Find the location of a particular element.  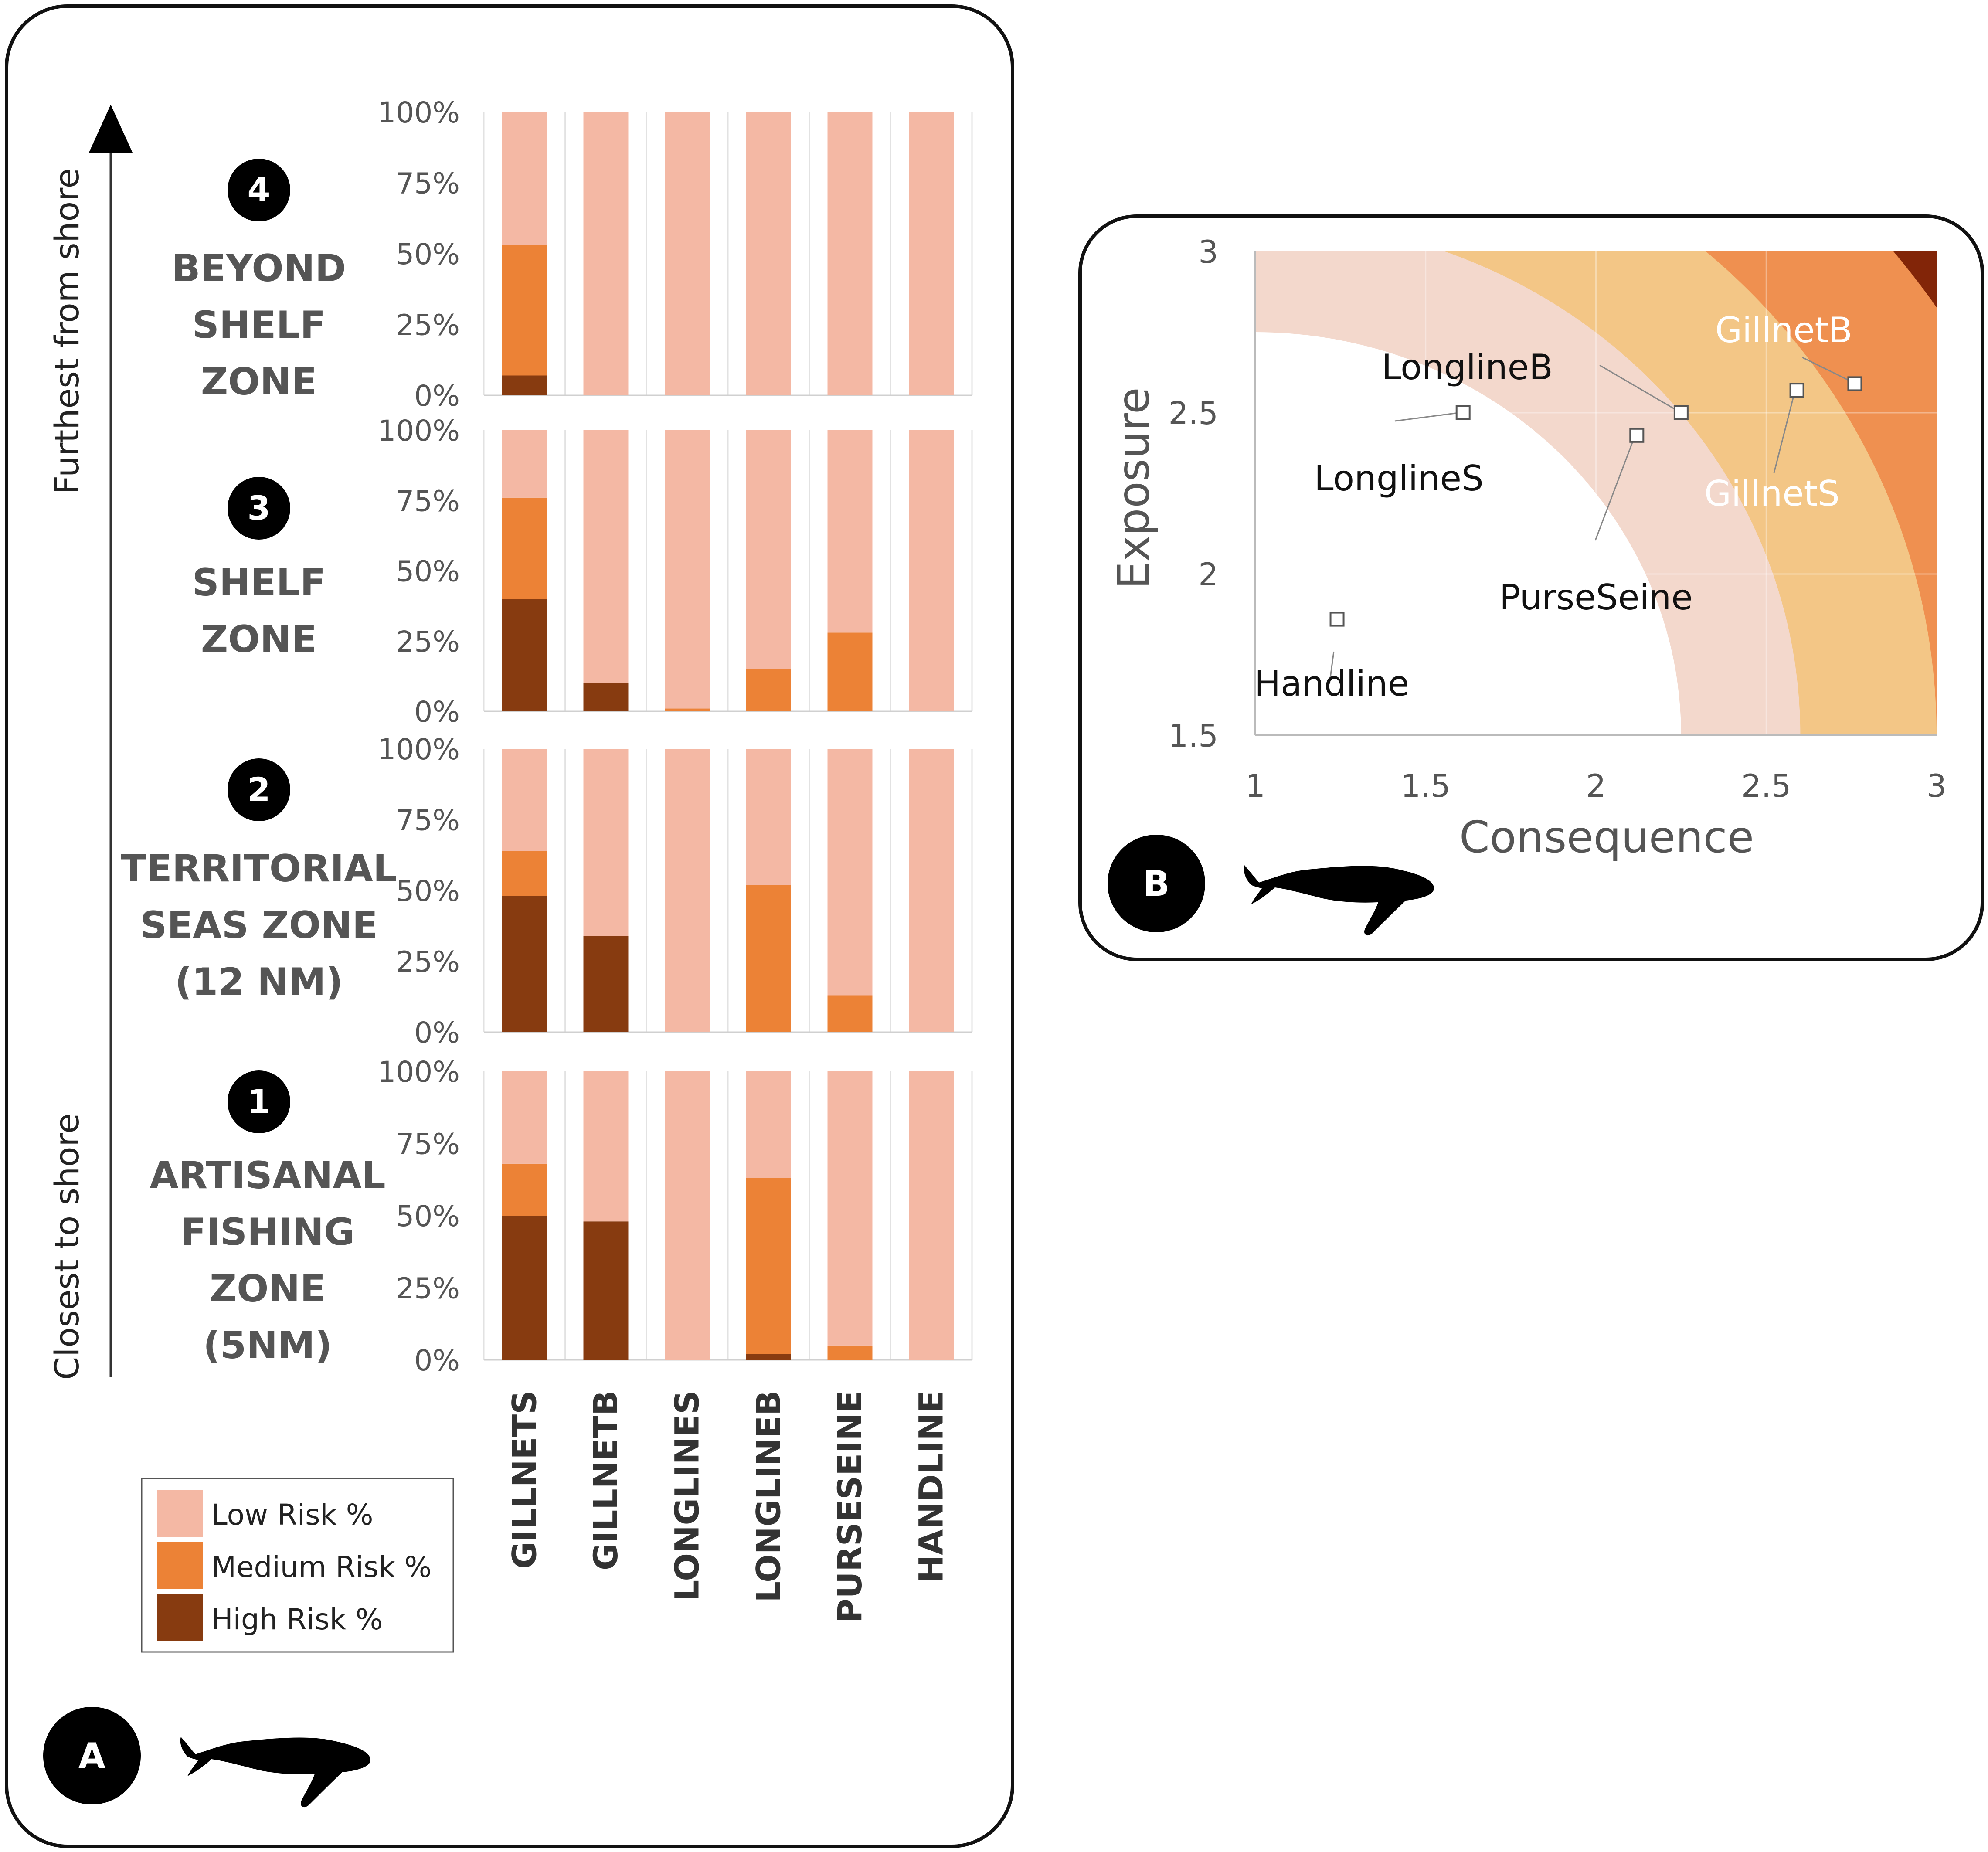

zone-3-badge: 3 is located at coordinates (259, 508).